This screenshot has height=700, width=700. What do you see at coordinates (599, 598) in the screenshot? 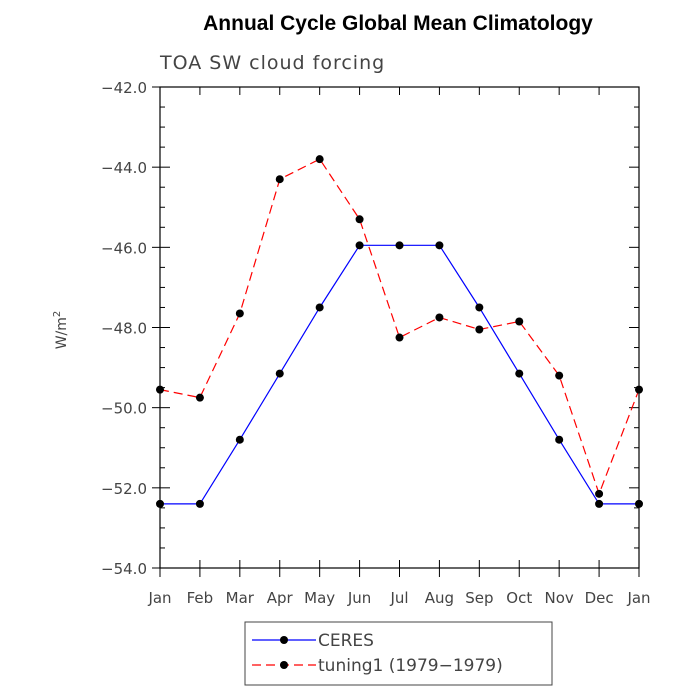
I see `x-tick-label: Dec` at bounding box center [599, 598].